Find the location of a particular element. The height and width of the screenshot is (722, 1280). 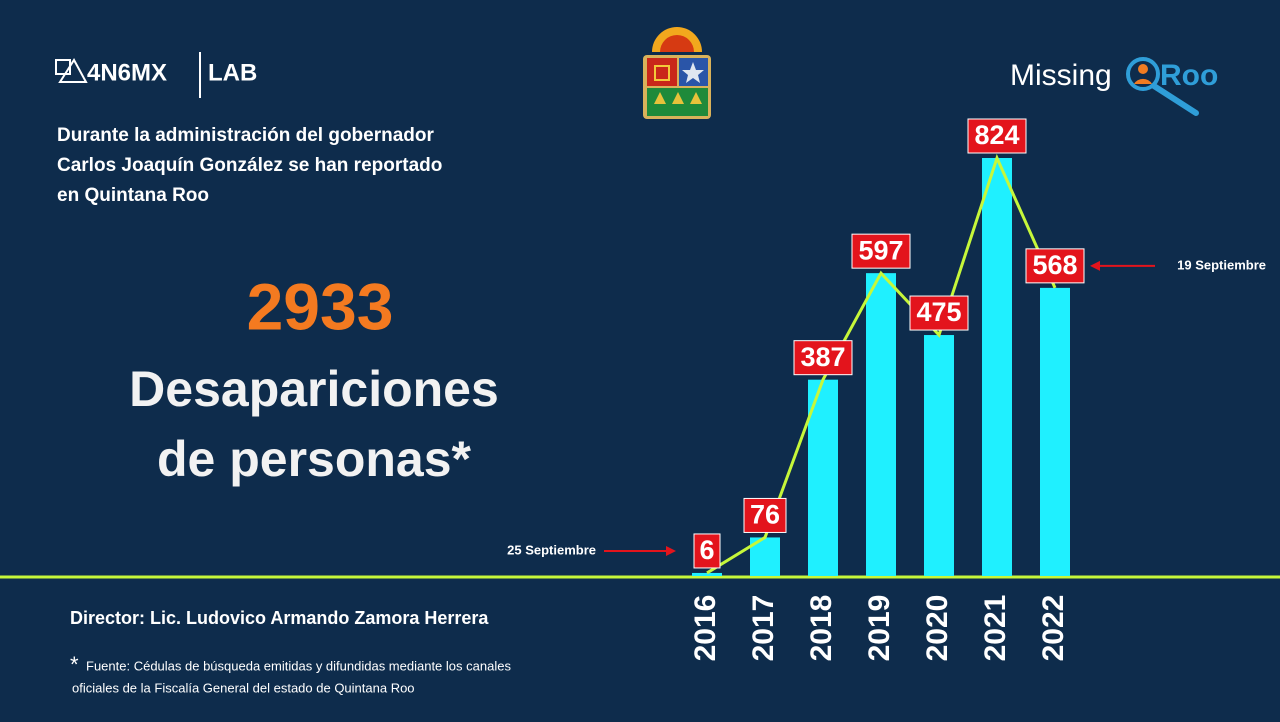

value-label: 597 is located at coordinates (880, 250).